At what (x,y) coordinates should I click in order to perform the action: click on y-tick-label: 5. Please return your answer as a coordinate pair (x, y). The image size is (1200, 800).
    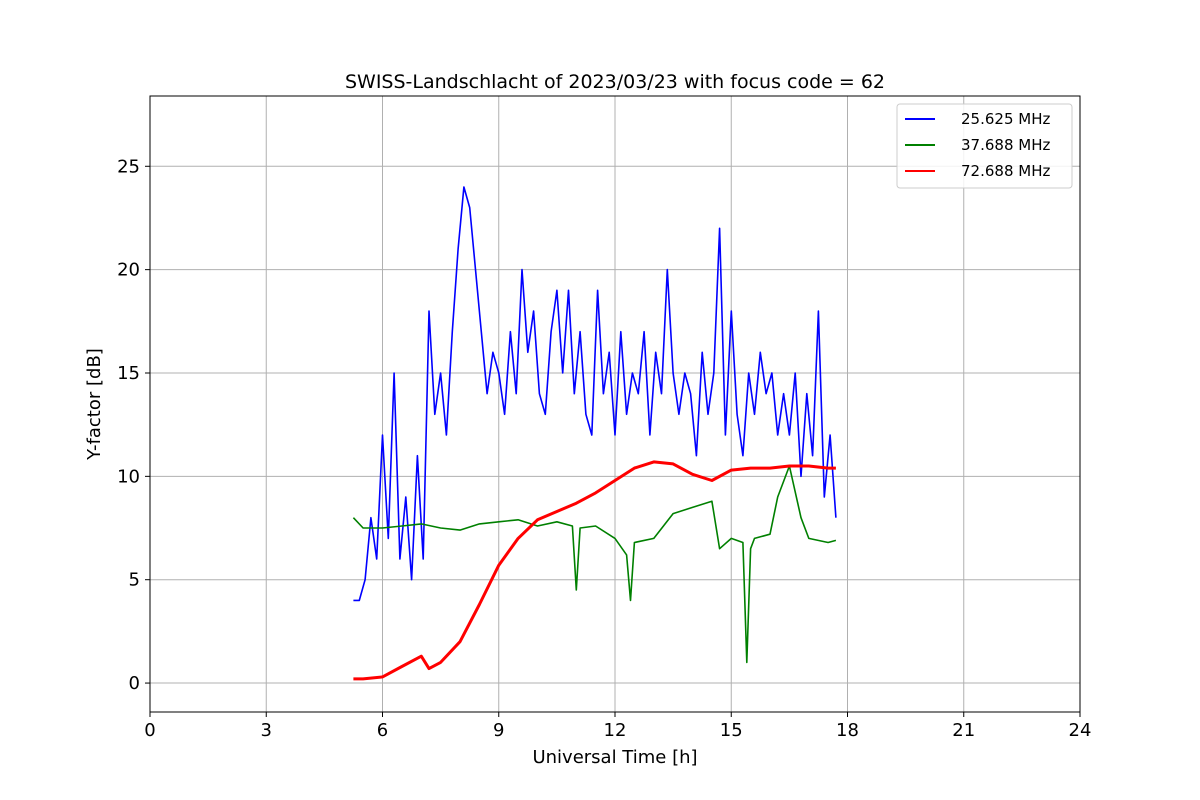
    Looking at the image, I should click on (134, 580).